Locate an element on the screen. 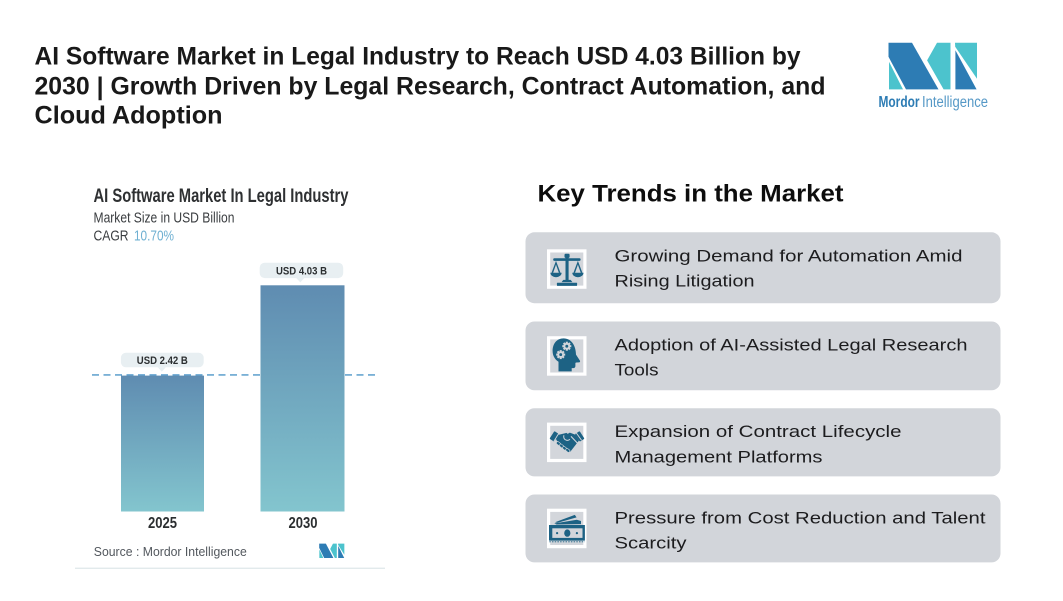 This screenshot has width=1063, height=601. svg-text: Management Platforms is located at coordinates (719, 456).